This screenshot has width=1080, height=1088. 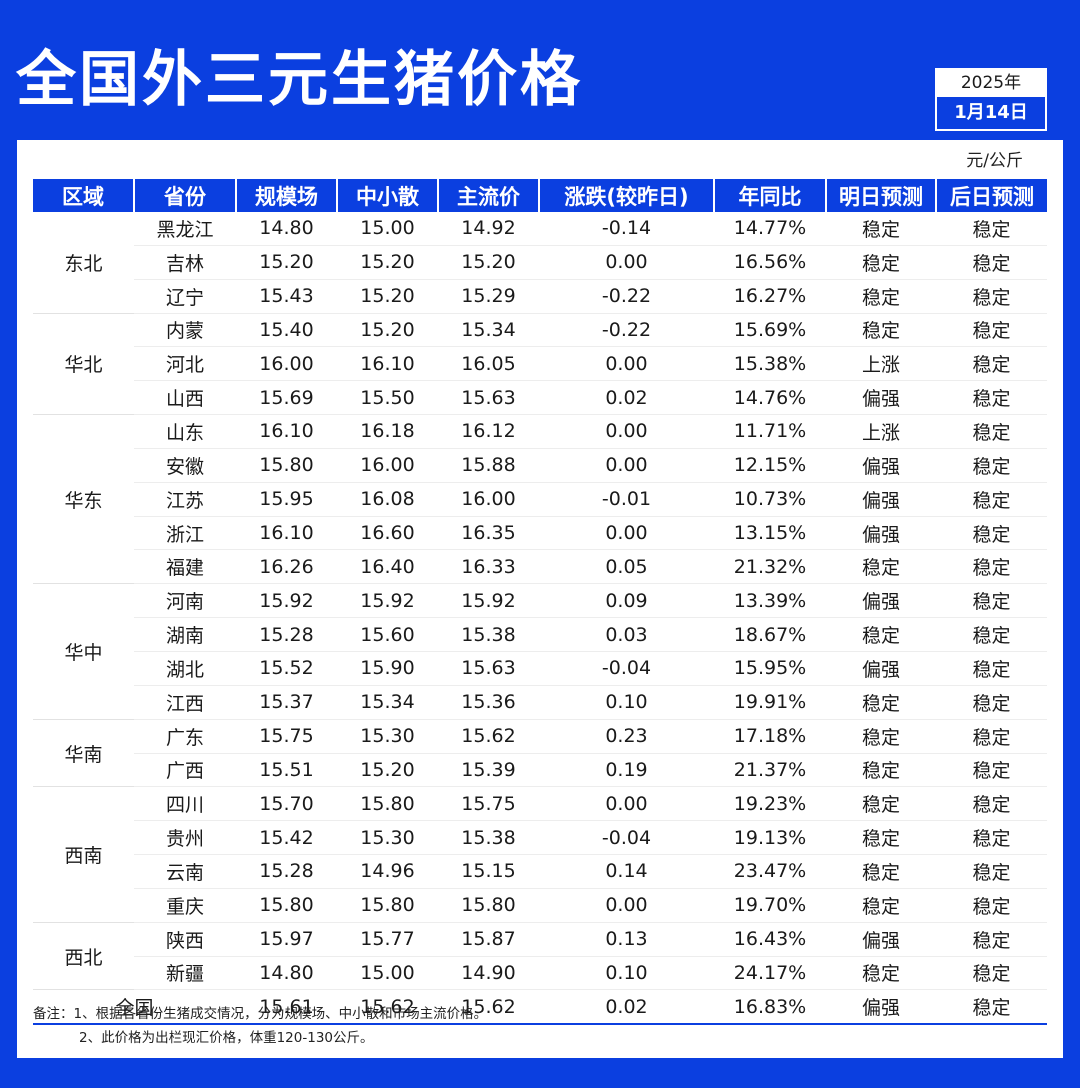 I want to click on region-cell: 西南, so click(x=83, y=854).